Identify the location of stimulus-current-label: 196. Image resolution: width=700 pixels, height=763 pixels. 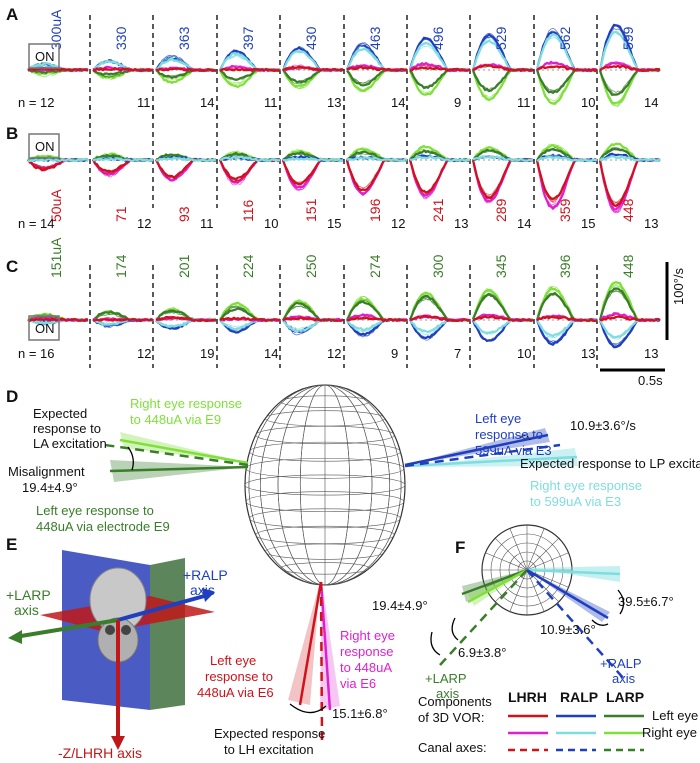
(375, 210).